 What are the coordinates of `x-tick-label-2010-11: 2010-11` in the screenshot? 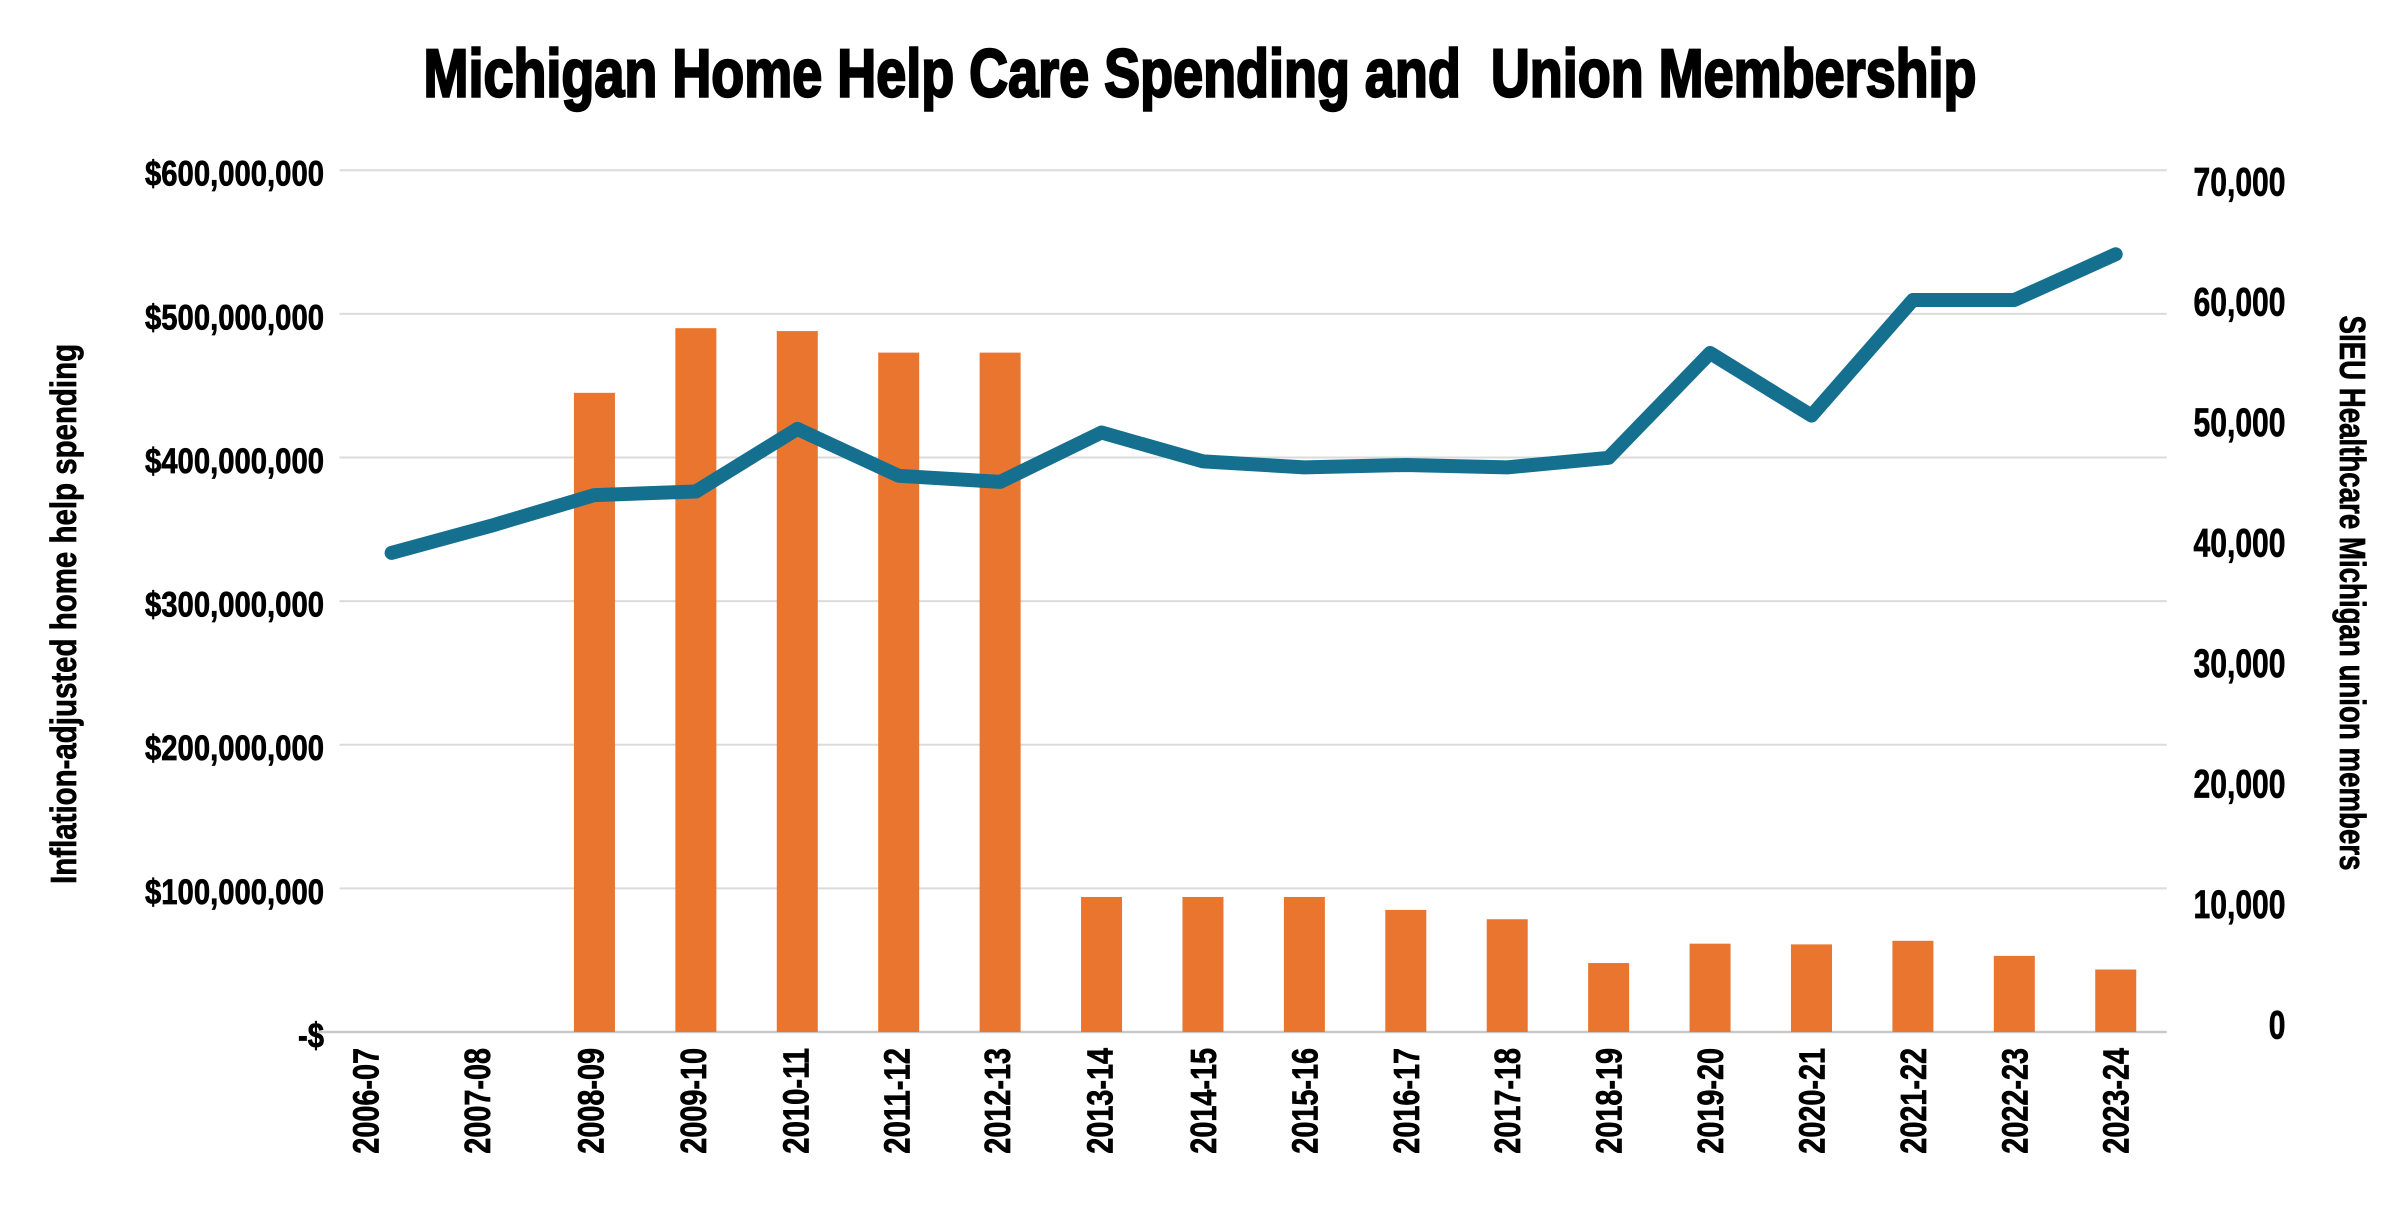 It's located at (795, 1101).